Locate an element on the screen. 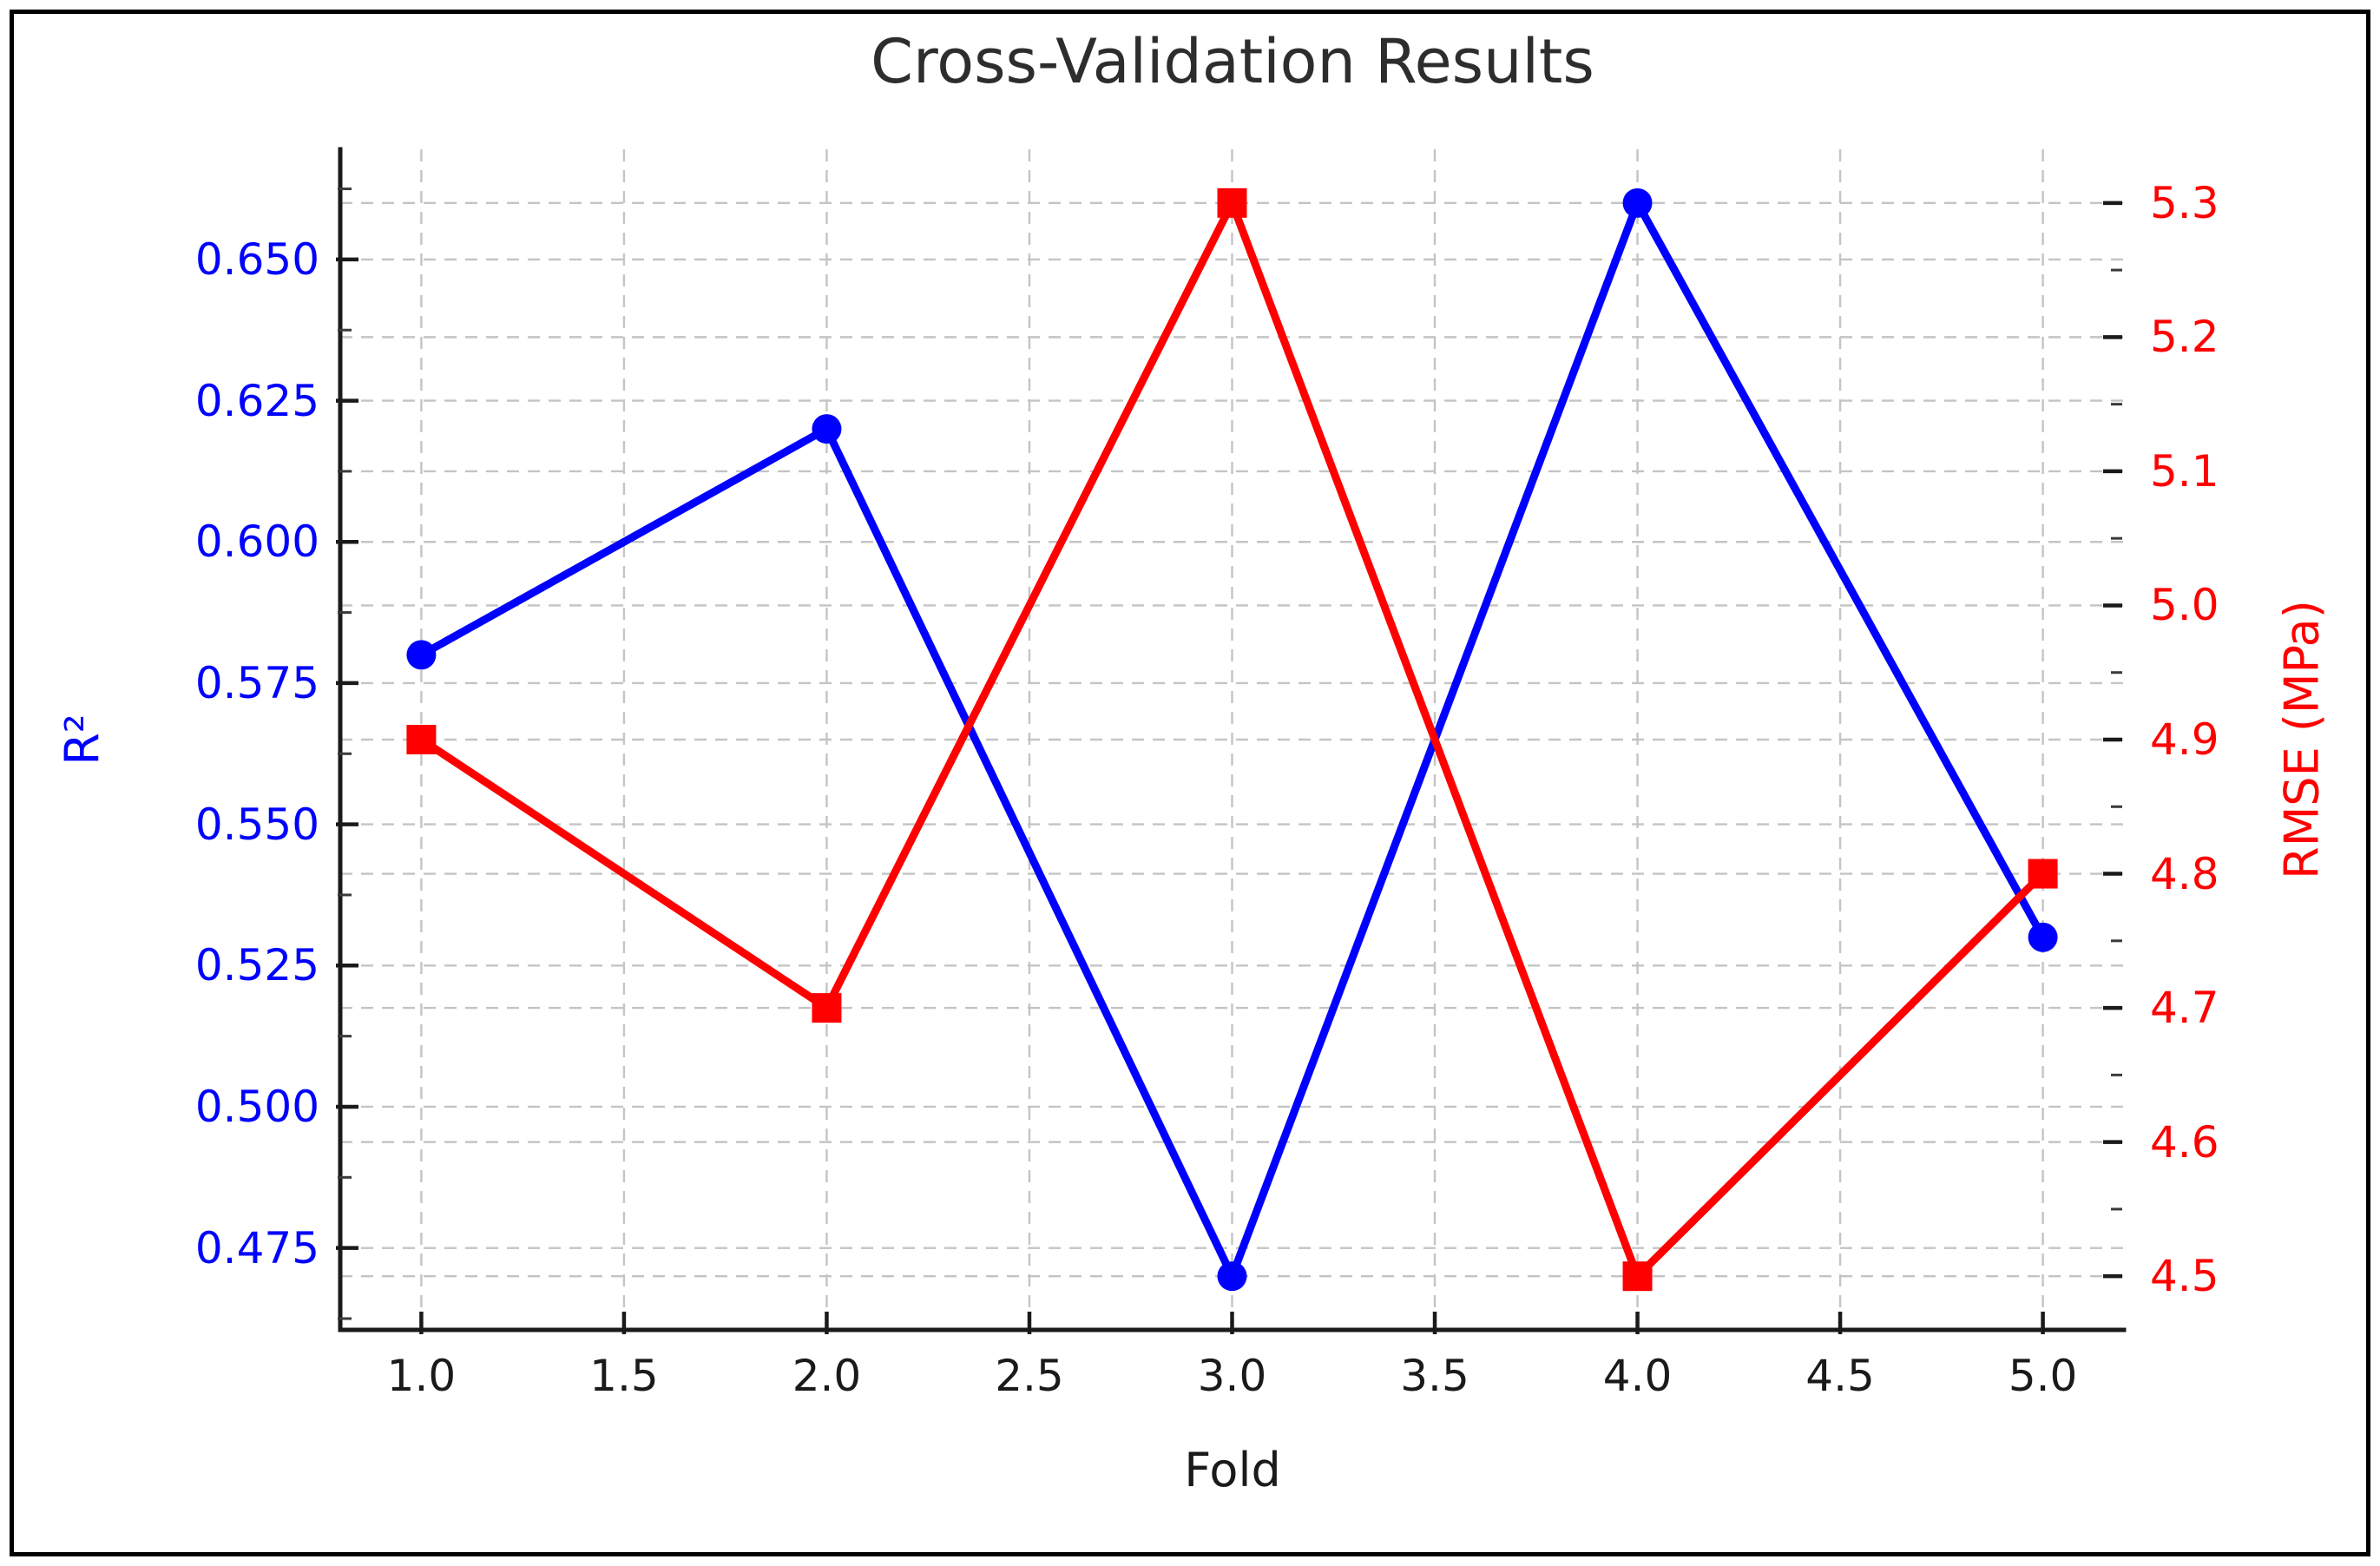 This screenshot has height=1566, width=2380. x-tick-label: 2.0 is located at coordinates (827, 1376).